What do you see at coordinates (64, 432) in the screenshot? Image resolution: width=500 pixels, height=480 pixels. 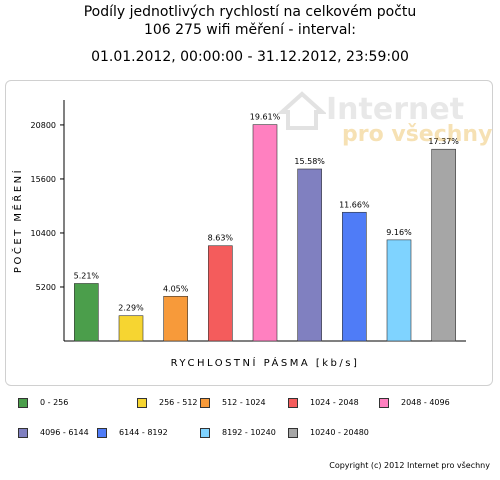 I see `legend-label: 4096 - 6144` at bounding box center [64, 432].